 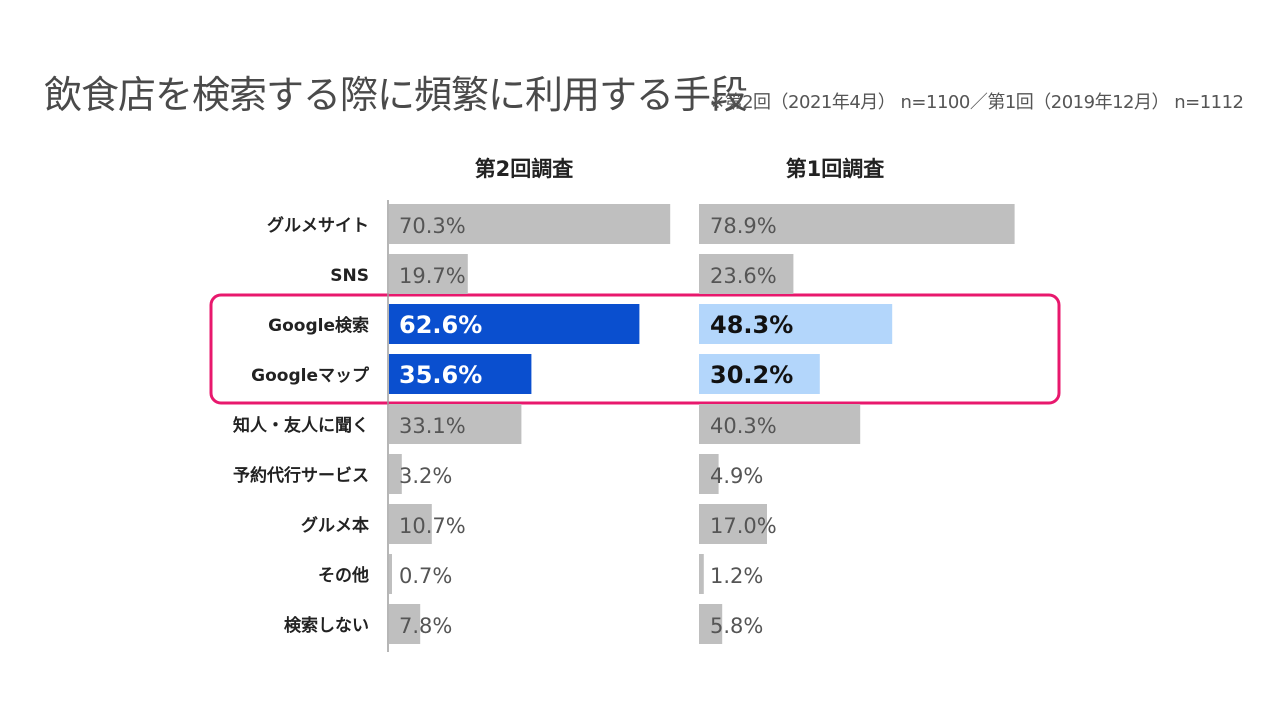 What do you see at coordinates (432, 526) in the screenshot?
I see `data-label: 10.7%` at bounding box center [432, 526].